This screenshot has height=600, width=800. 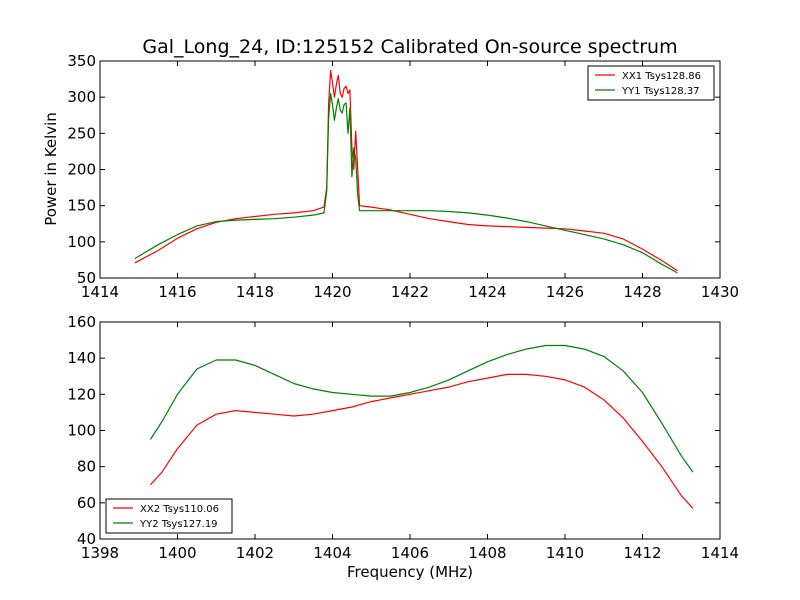 I want to click on y-tick-label: 120, so click(x=81, y=394).